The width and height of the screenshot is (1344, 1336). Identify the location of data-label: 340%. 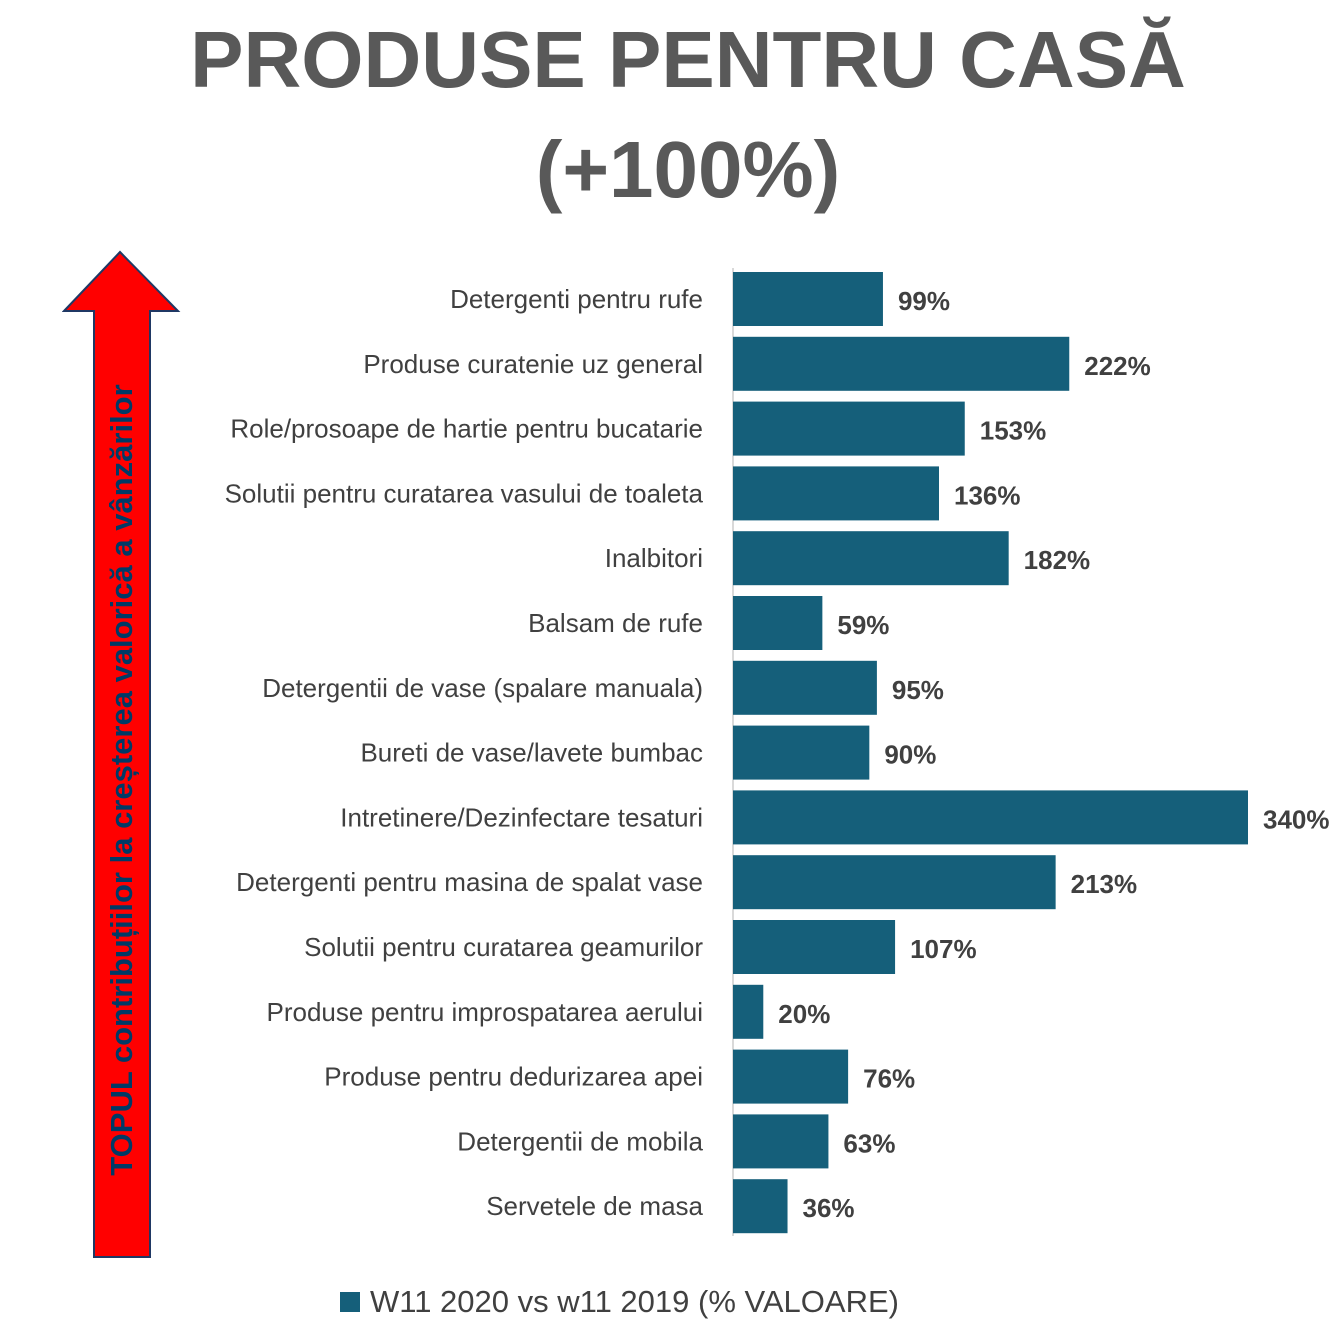
(1296, 819).